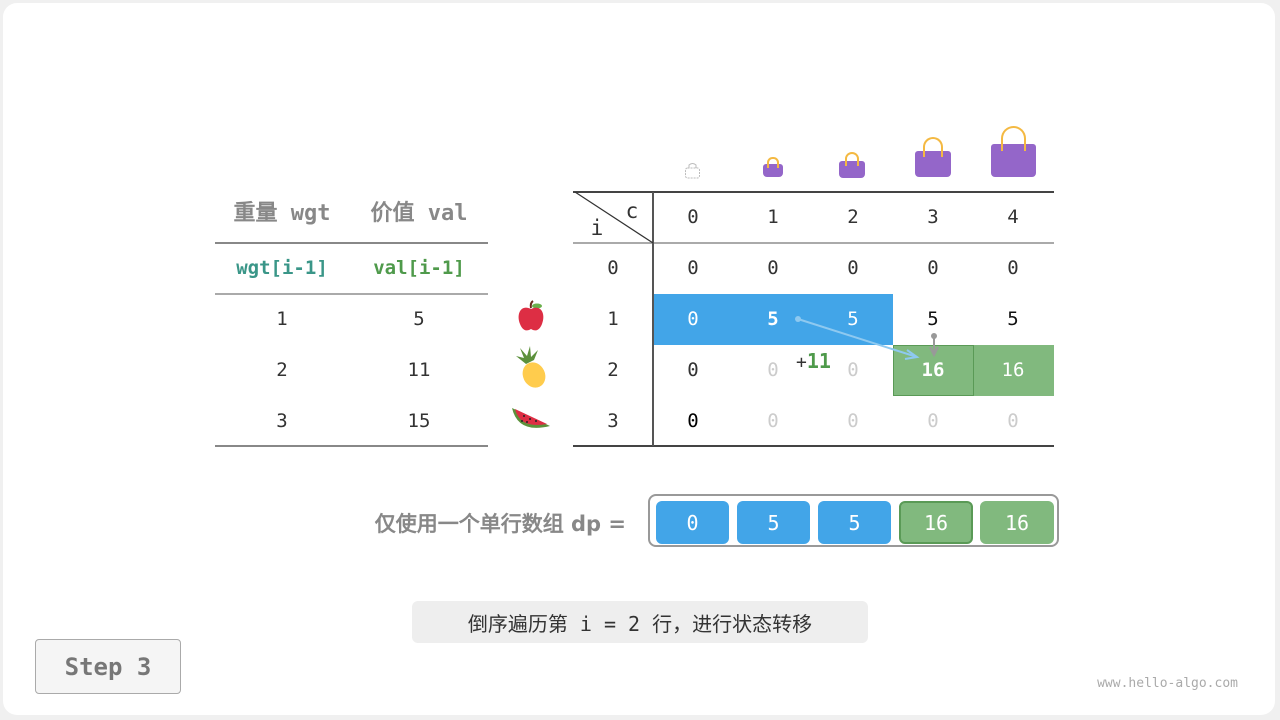  I want to click on dp-array-label: 仅使用一个单行数组 dp =, so click(500, 524).